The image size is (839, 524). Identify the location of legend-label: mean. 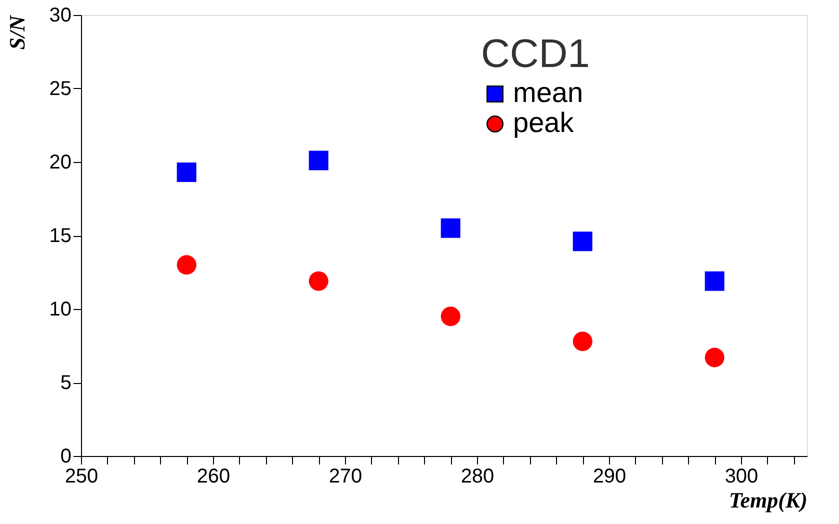
(548, 92).